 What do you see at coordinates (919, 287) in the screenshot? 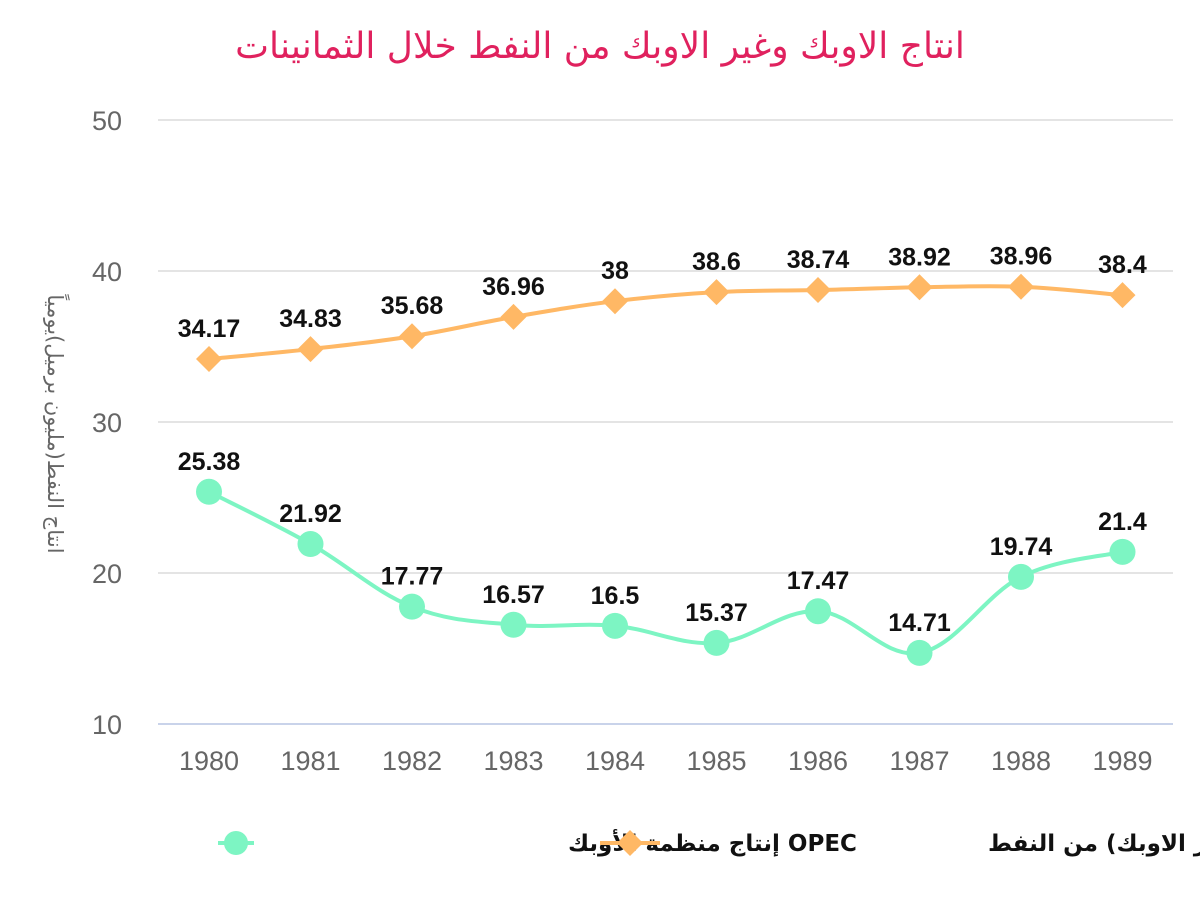
I see `non-opec-point-1987` at bounding box center [919, 287].